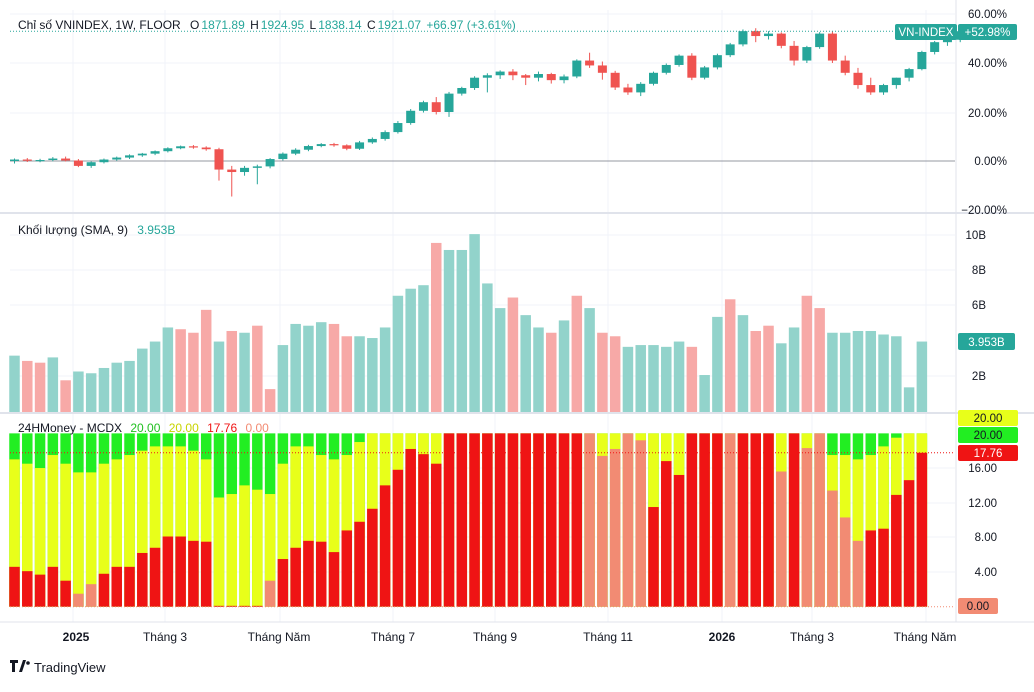  Describe the element at coordinates (978, 607) in the screenshot. I see `mcdx-badge-zero: 0.00` at that location.